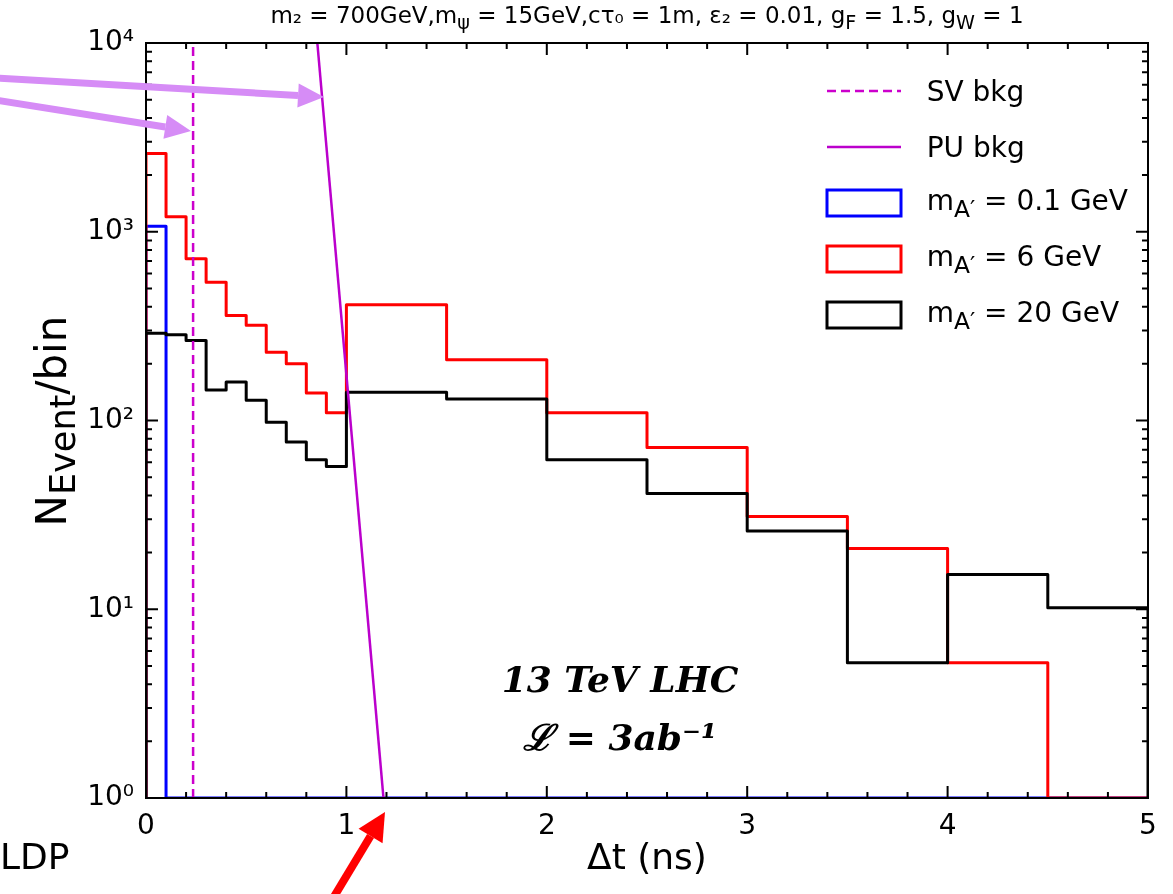 This screenshot has width=1173, height=894. What do you see at coordinates (546, 825) in the screenshot?
I see `x-tick-label: 2` at bounding box center [546, 825].